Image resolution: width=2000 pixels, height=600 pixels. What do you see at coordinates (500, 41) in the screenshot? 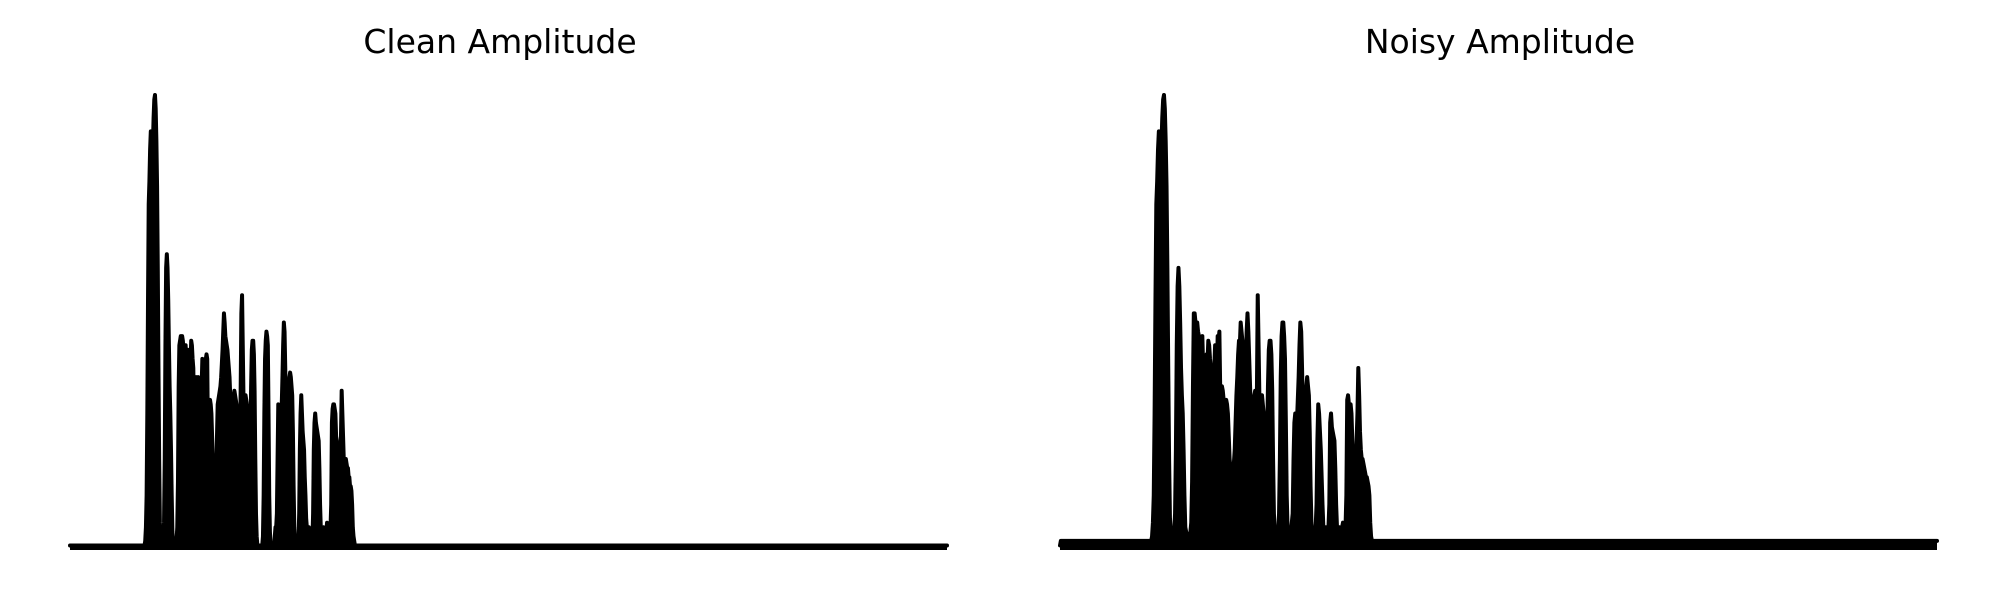
I see `chart-title: Clean Amplitude` at bounding box center [500, 41].